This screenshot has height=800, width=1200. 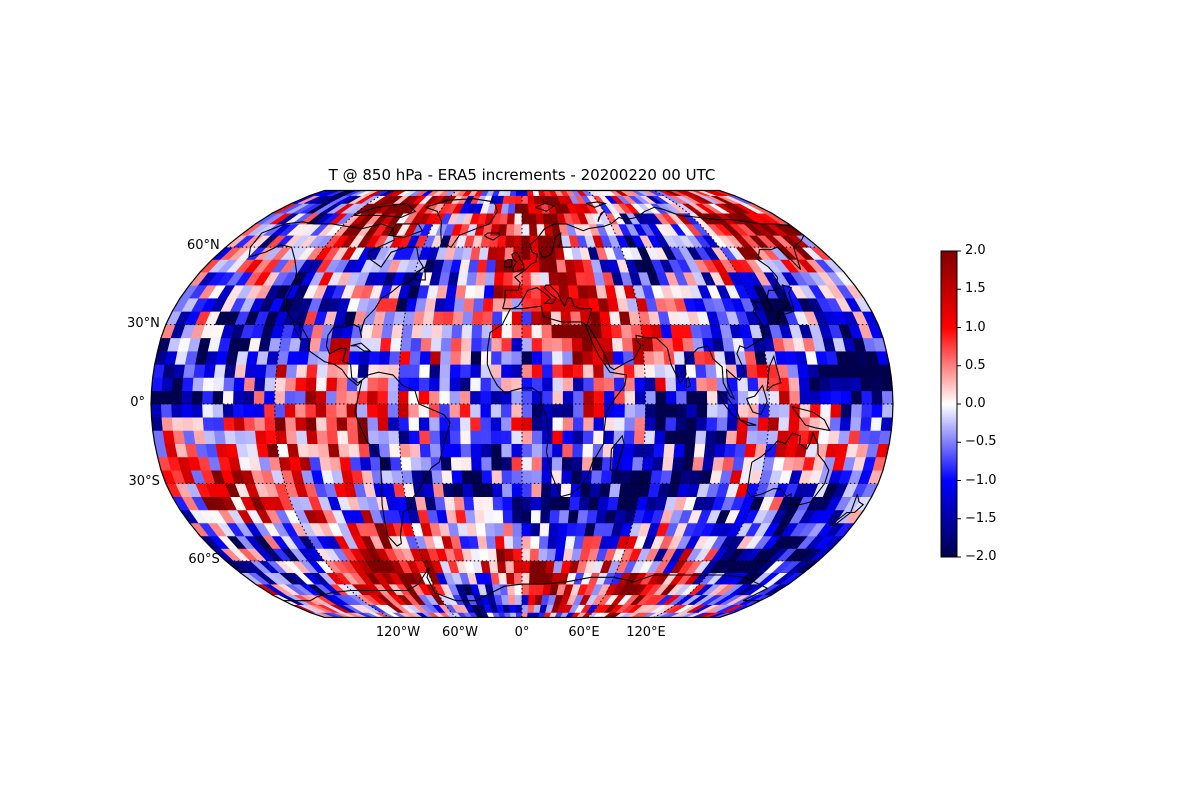 I want to click on lat-label: 30°S, so click(x=144, y=482).